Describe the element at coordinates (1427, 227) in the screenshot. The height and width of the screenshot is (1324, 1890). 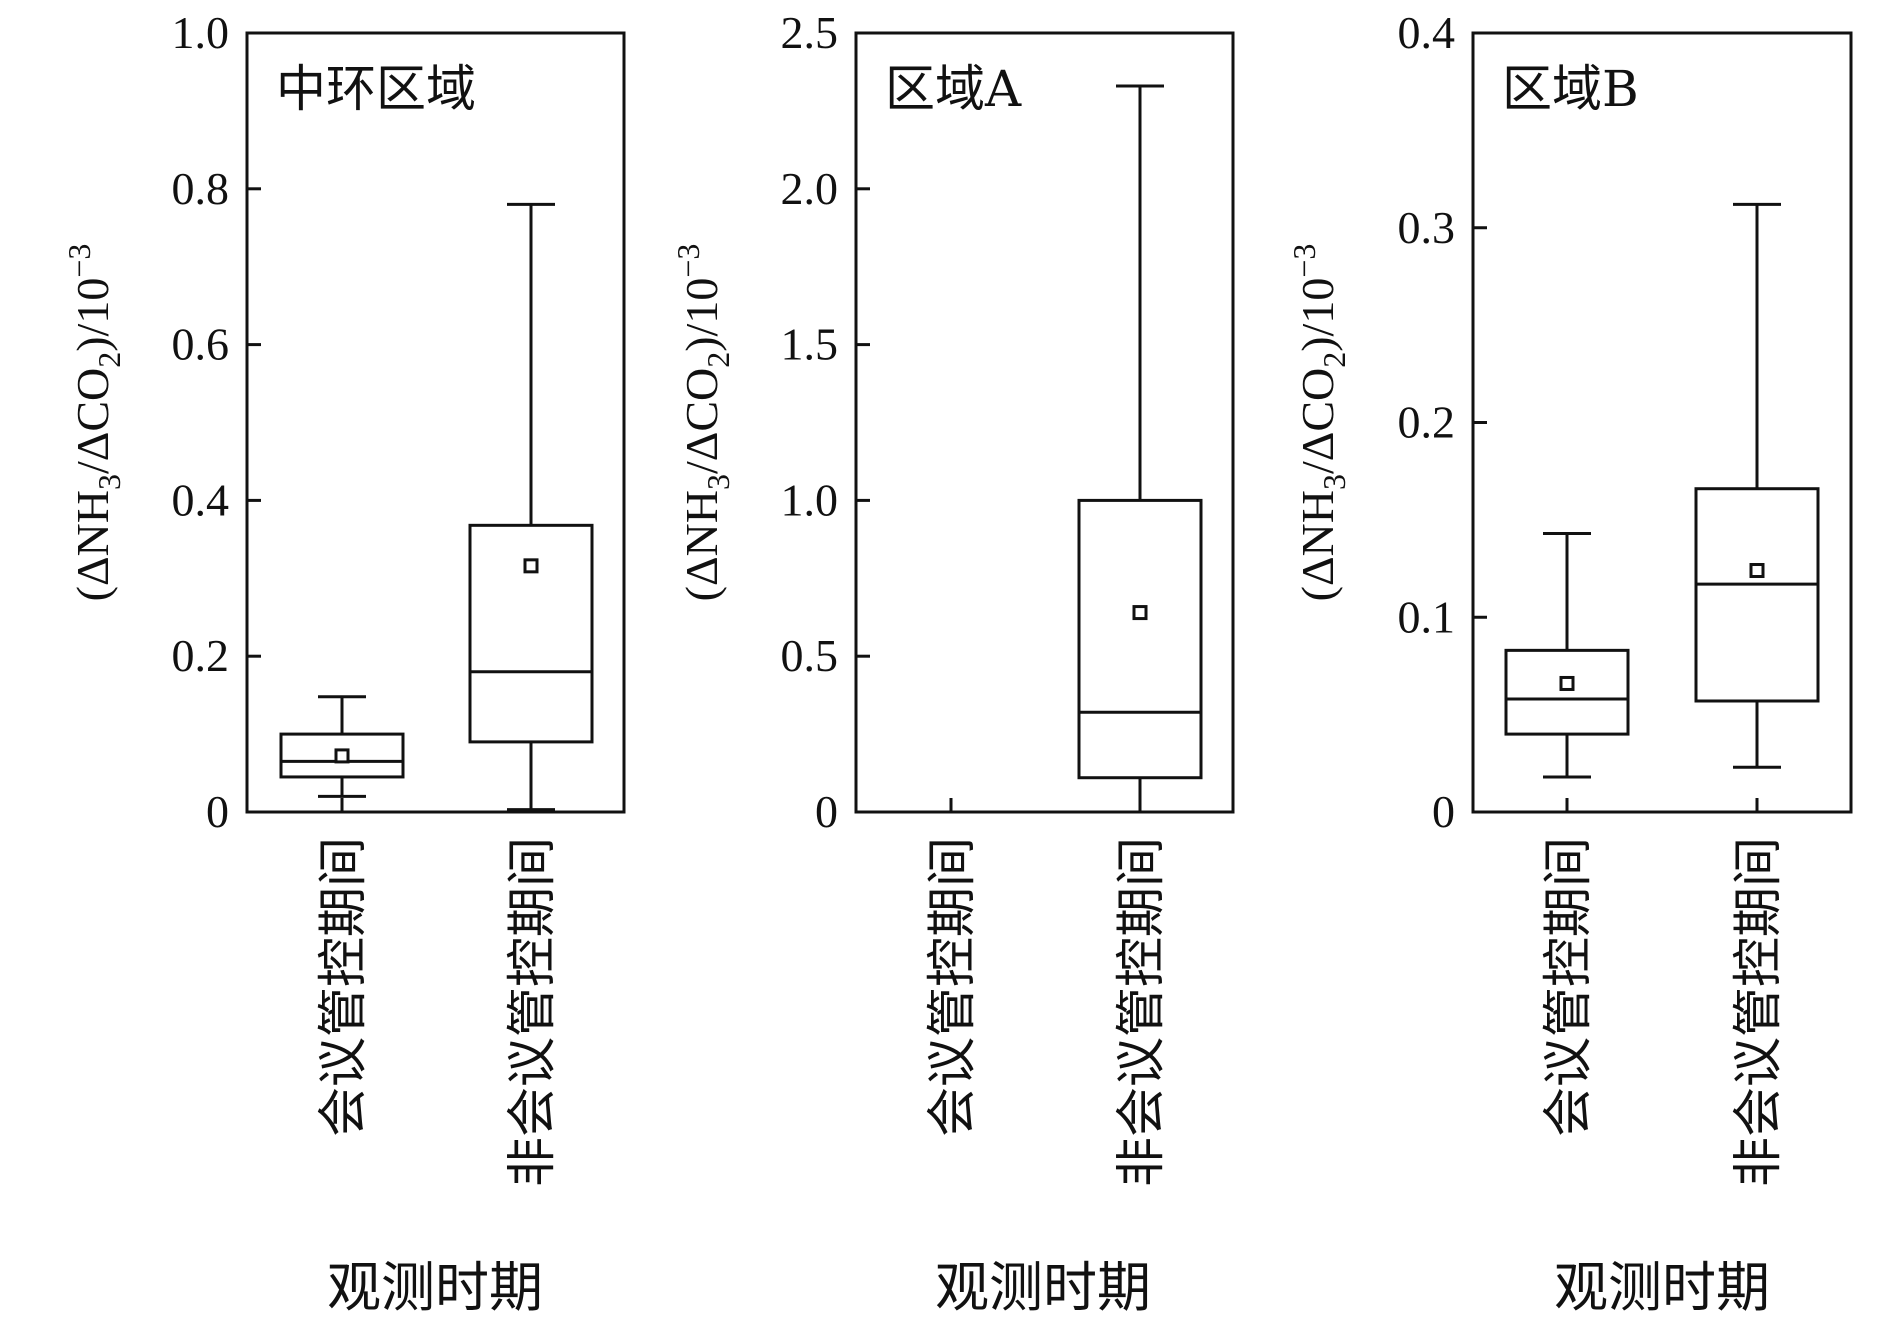
I see `y-tick-label: 0.3` at that location.